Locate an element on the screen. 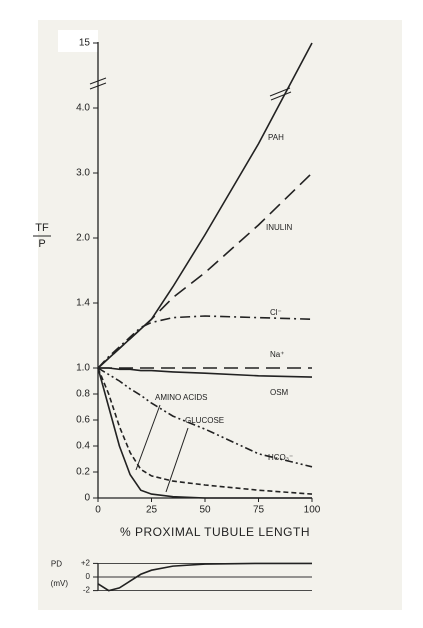 The image size is (423, 628). series-label: INULIN is located at coordinates (279, 227).